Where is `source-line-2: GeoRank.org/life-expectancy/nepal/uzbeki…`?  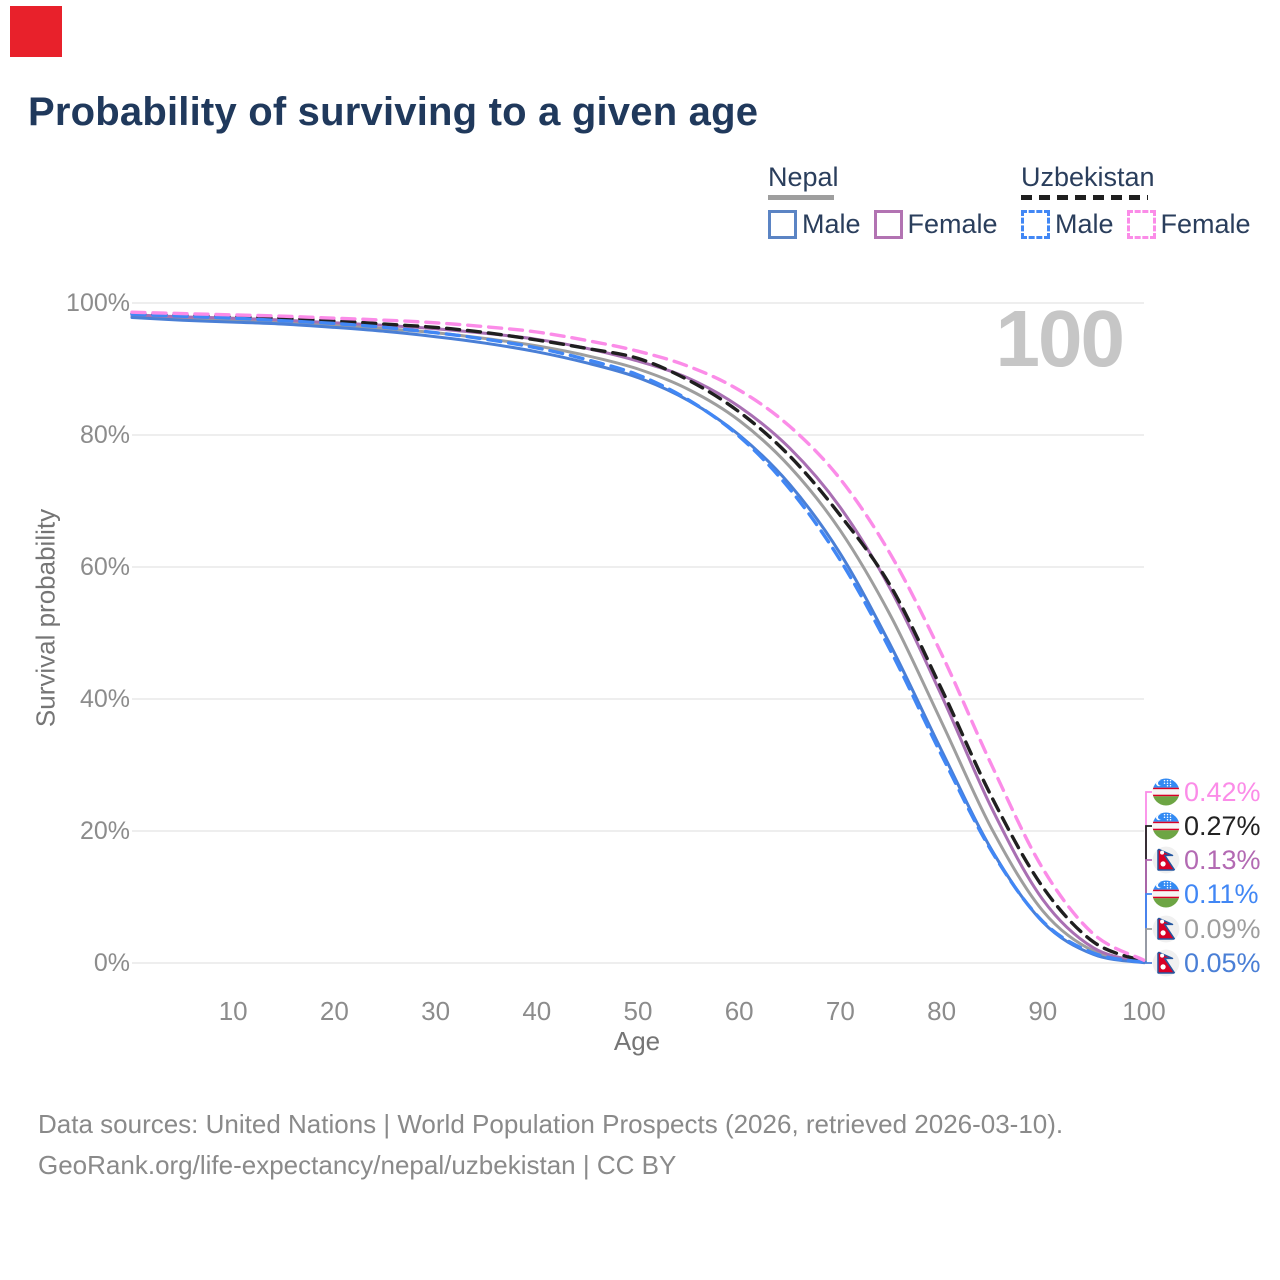 source-line-2: GeoRank.org/life-expectancy/nepal/uzbeki… is located at coordinates (357, 1165).